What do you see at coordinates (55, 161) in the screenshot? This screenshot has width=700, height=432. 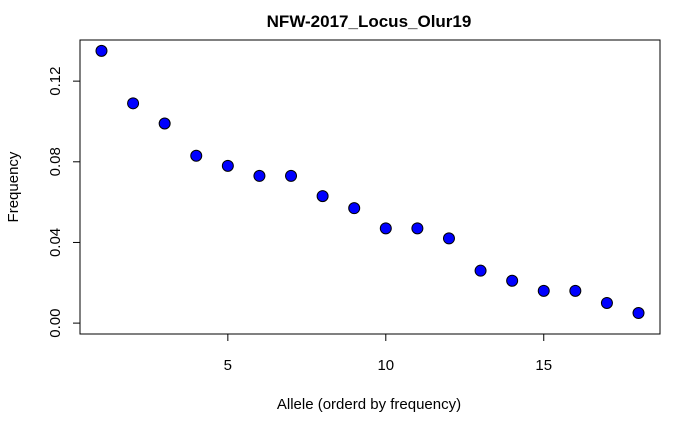 I see `y-tick-label: 0.08` at bounding box center [55, 161].